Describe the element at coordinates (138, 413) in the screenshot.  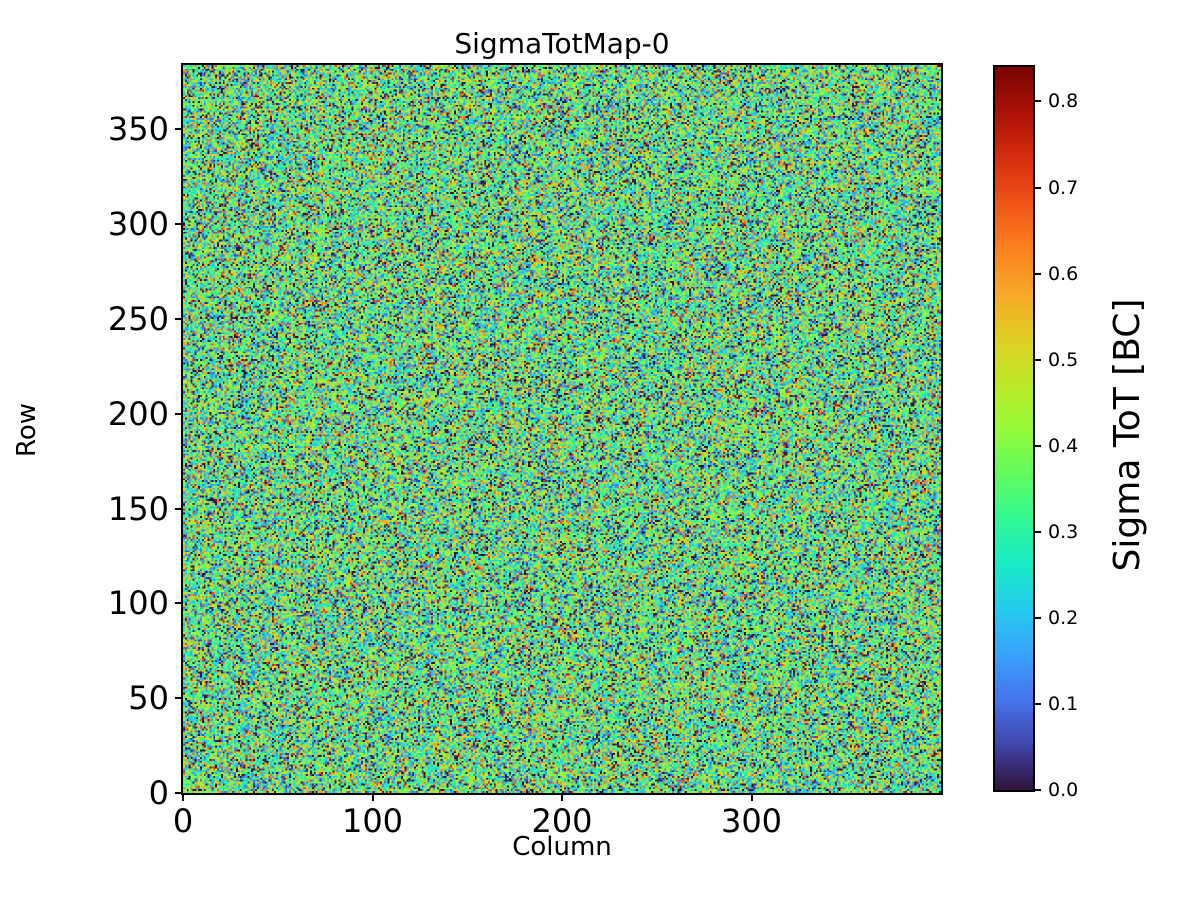
I see `y-tick-label: 200` at that location.